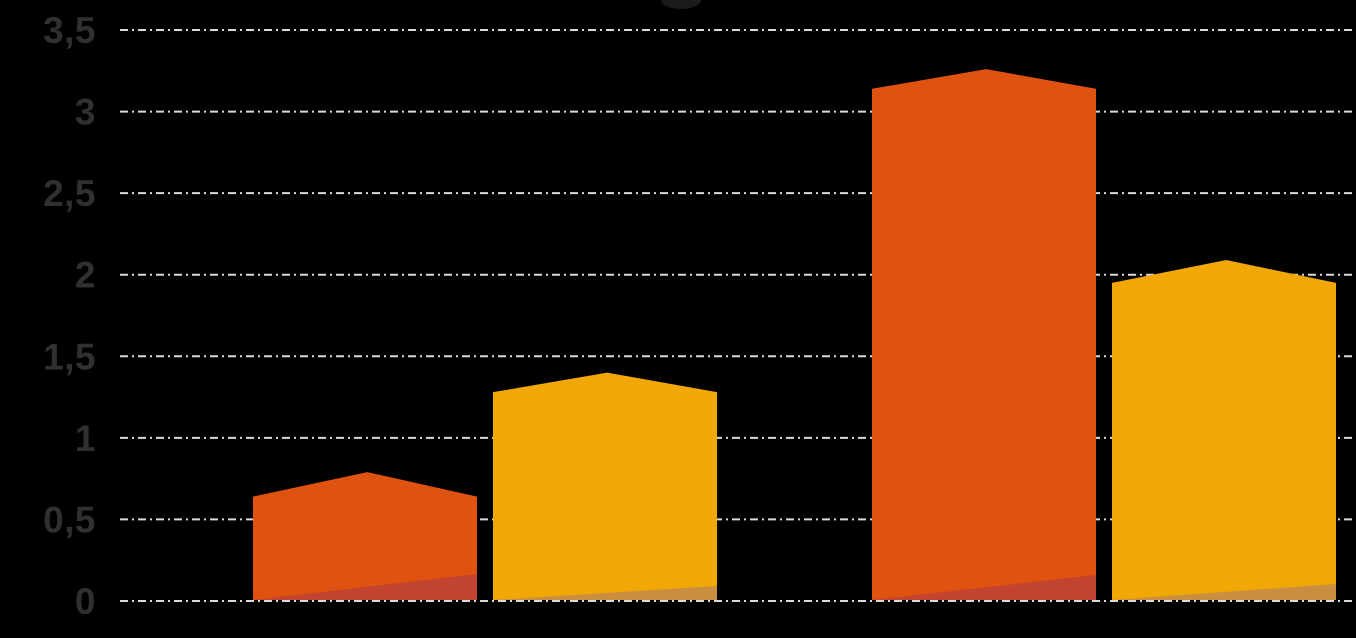 The height and width of the screenshot is (638, 1356). I want to click on y-axis-tick-label: 1,5, so click(69, 356).